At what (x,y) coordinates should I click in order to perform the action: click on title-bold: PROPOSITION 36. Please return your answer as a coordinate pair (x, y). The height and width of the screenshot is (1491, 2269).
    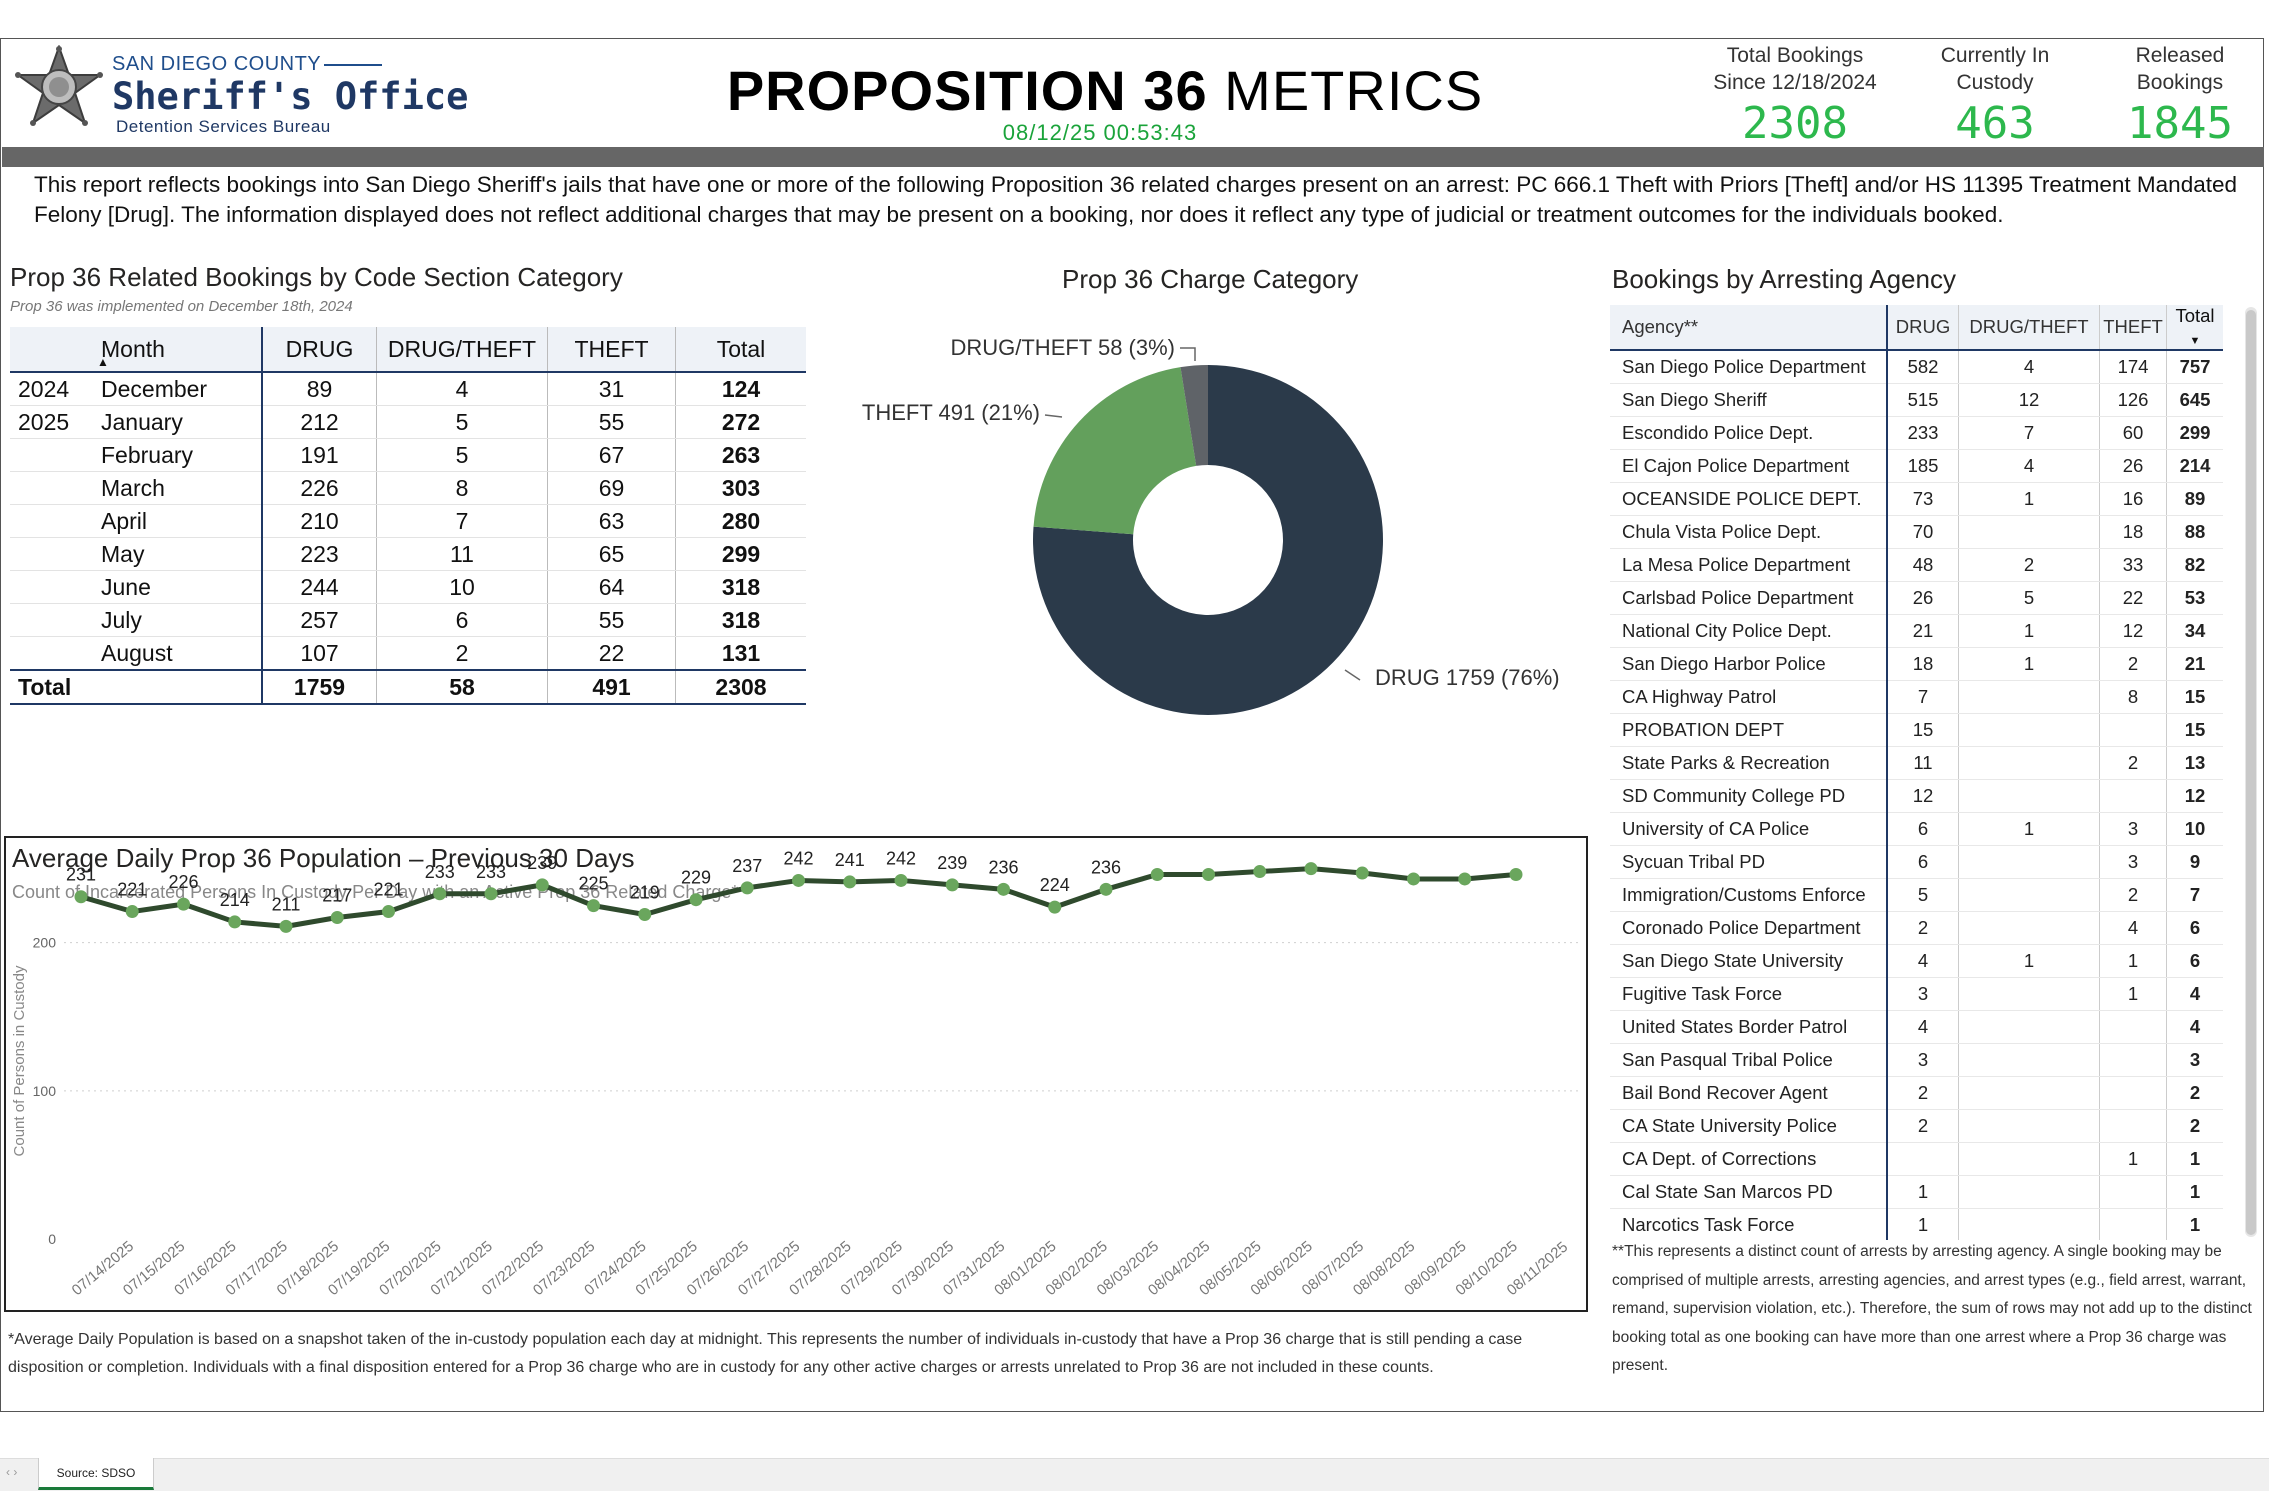
    Looking at the image, I should click on (967, 90).